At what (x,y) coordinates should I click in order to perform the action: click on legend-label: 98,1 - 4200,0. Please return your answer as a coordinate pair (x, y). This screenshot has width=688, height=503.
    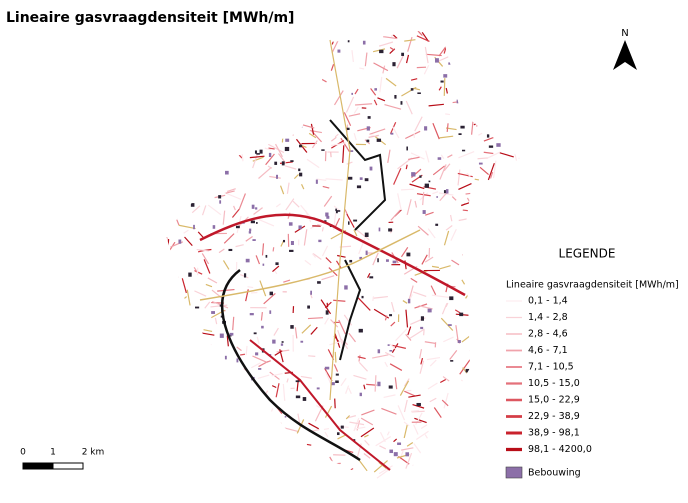
    Looking at the image, I should click on (560, 449).